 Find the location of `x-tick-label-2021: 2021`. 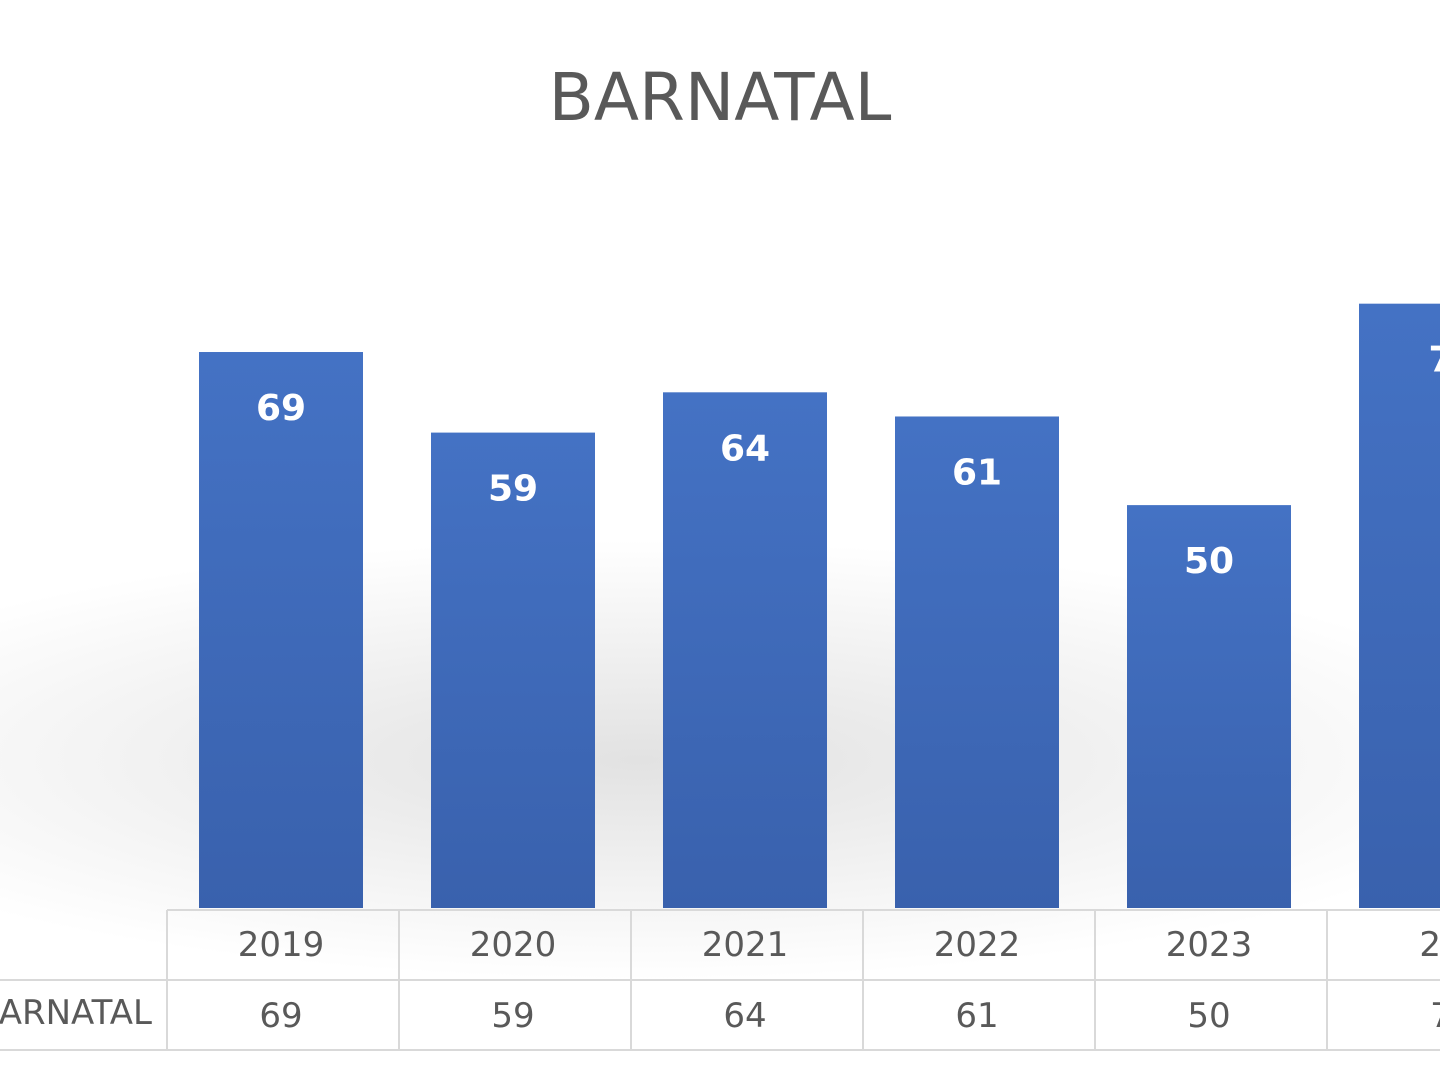

x-tick-label-2021: 2021 is located at coordinates (745, 945).